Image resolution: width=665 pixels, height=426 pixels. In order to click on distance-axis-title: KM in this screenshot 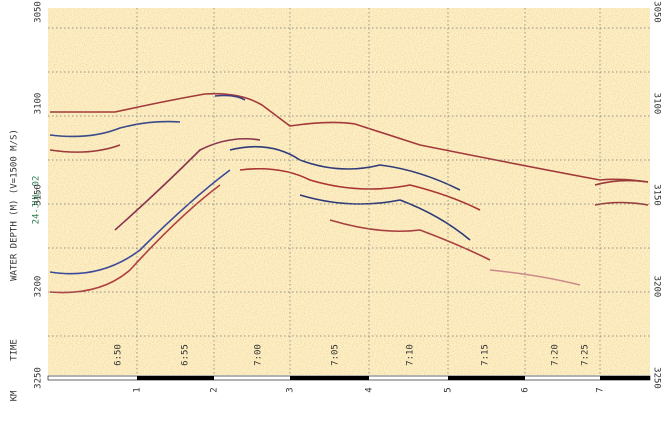, I will do `click(15, 395)`.